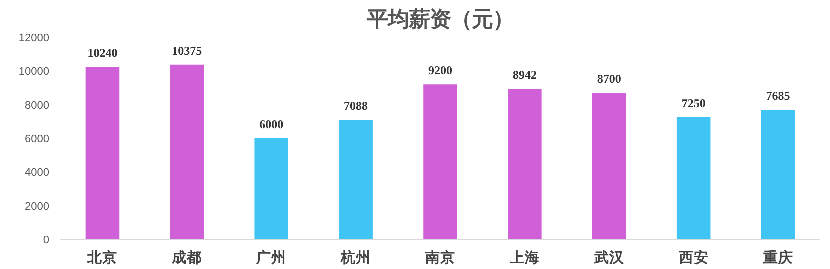 The width and height of the screenshot is (830, 269). I want to click on data-label: 8942, so click(524, 75).